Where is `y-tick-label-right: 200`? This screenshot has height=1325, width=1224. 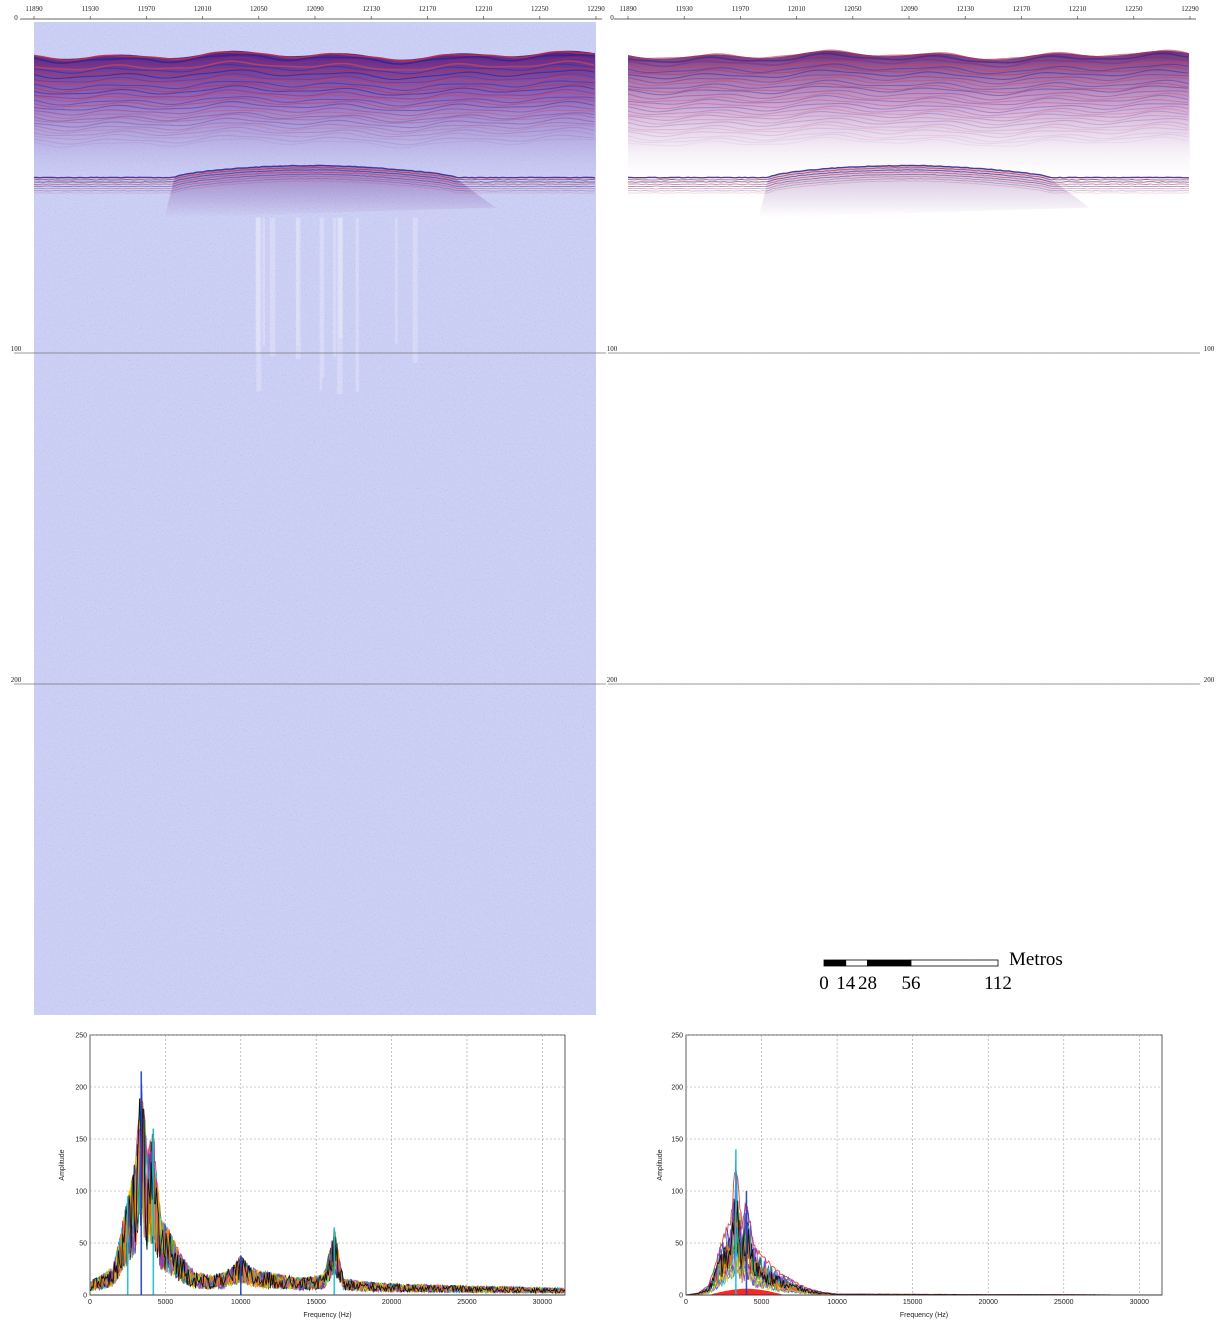
y-tick-label-right: 200 is located at coordinates (1209, 680).